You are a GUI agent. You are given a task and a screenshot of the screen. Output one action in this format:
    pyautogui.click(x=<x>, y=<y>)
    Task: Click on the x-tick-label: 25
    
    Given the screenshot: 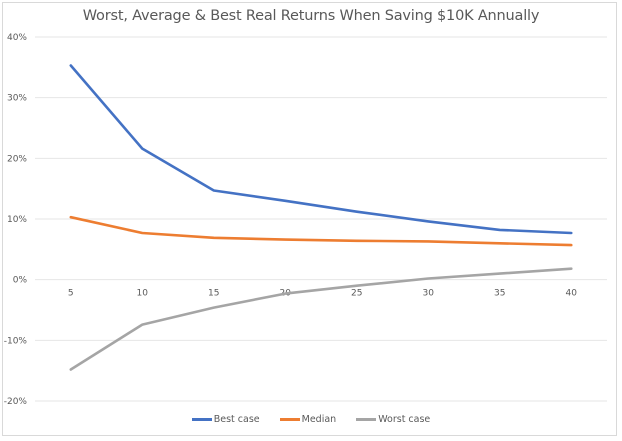 What is the action you would take?
    pyautogui.click(x=356, y=294)
    